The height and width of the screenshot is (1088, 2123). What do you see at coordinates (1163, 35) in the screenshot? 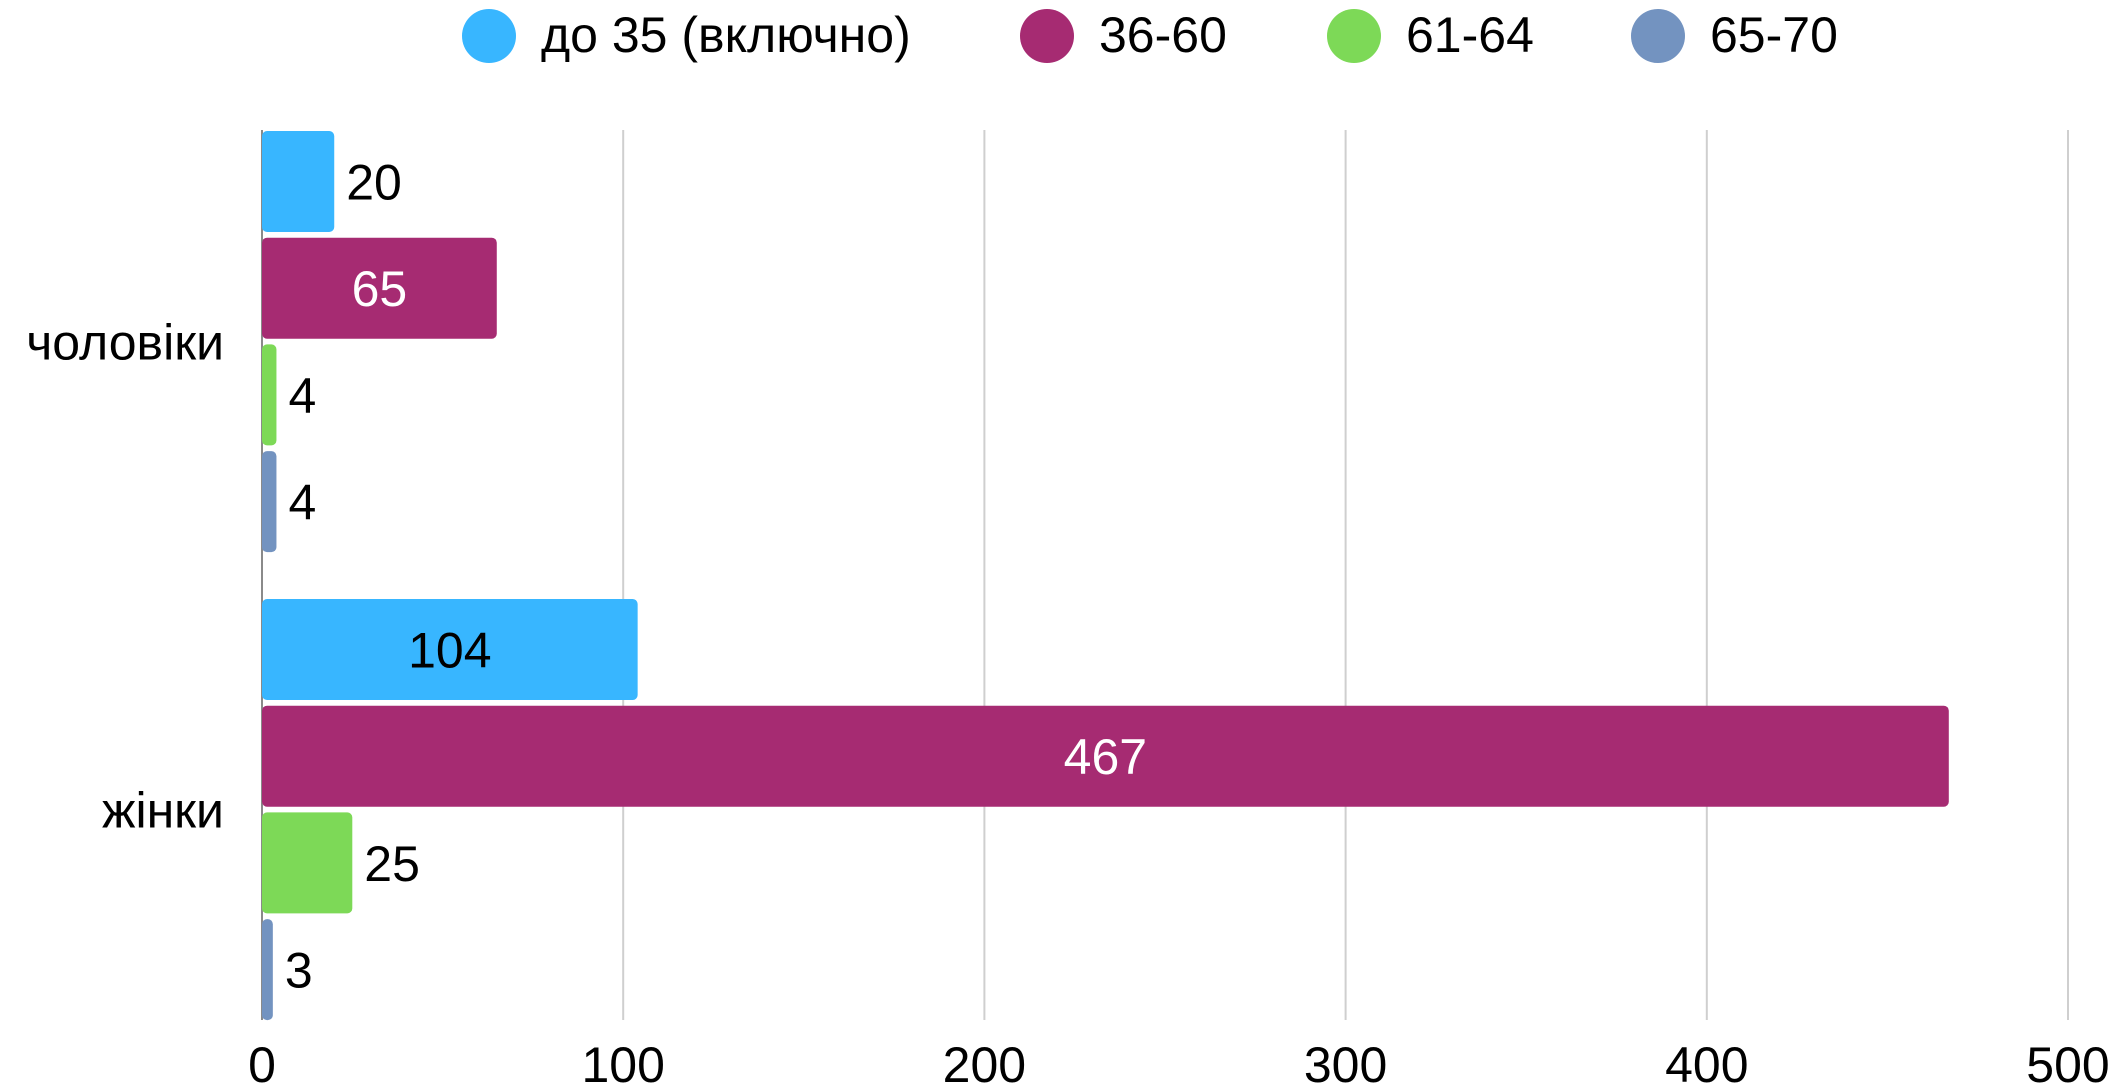
I see `legend-label: 36-60` at bounding box center [1163, 35].